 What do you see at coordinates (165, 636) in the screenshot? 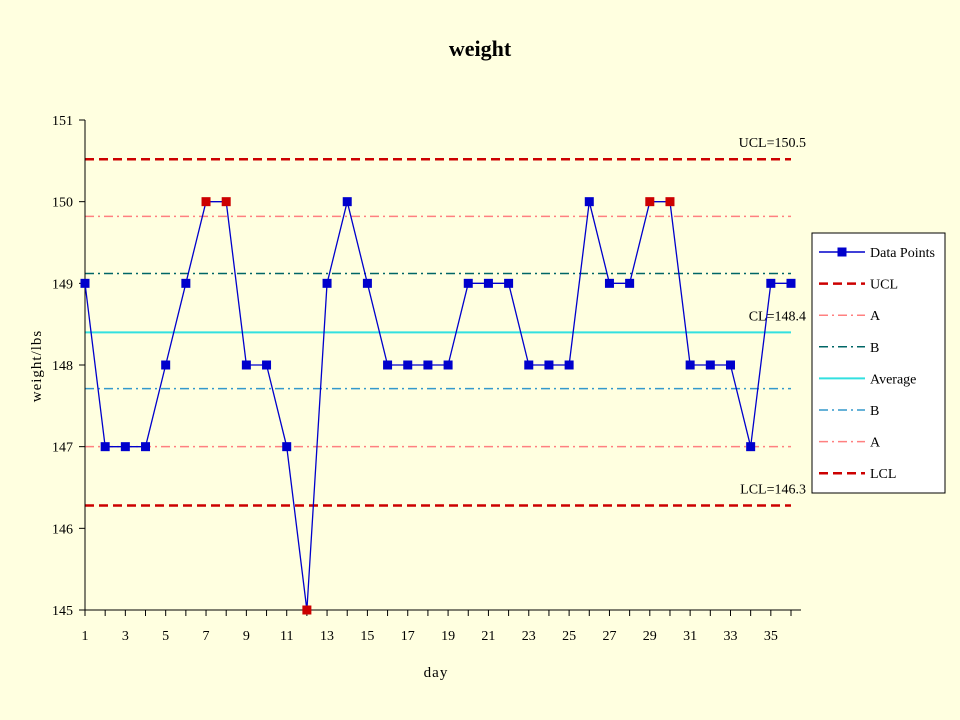
I see `x-tick-label: 5` at bounding box center [165, 636].